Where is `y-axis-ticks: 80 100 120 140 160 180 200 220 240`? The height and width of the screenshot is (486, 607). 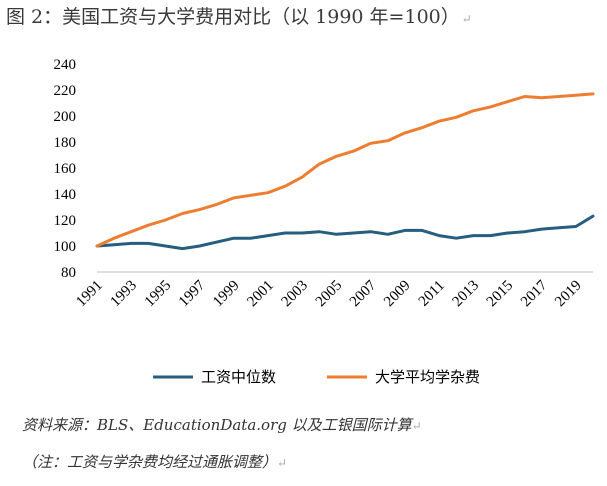
y-axis-ticks: 80 100 120 140 160 180 200 220 240 is located at coordinates (65, 169).